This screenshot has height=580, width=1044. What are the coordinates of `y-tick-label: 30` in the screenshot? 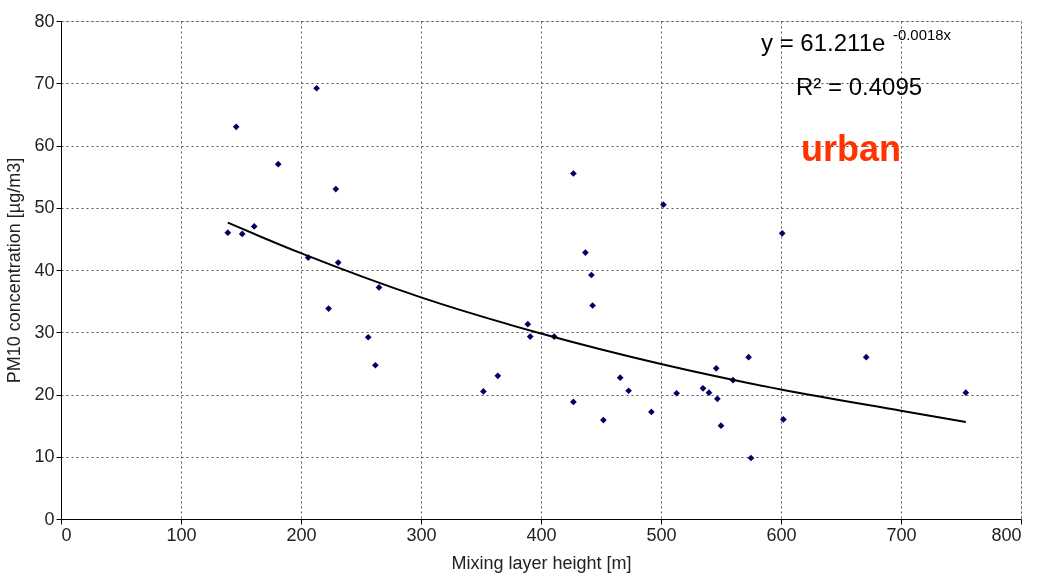 It's located at (44, 331).